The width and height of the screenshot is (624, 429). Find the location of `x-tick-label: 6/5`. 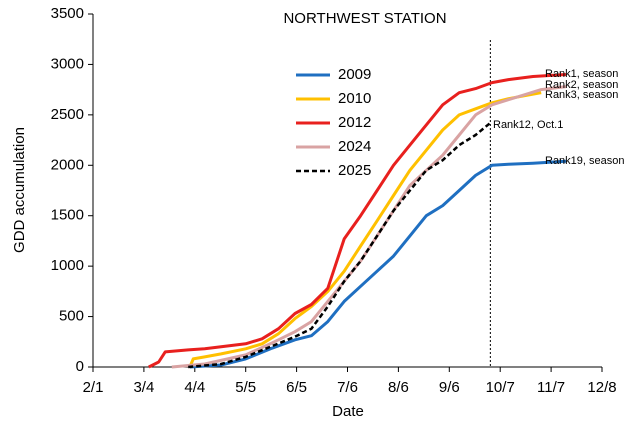

x-tick-label: 6/5 is located at coordinates (296, 387).